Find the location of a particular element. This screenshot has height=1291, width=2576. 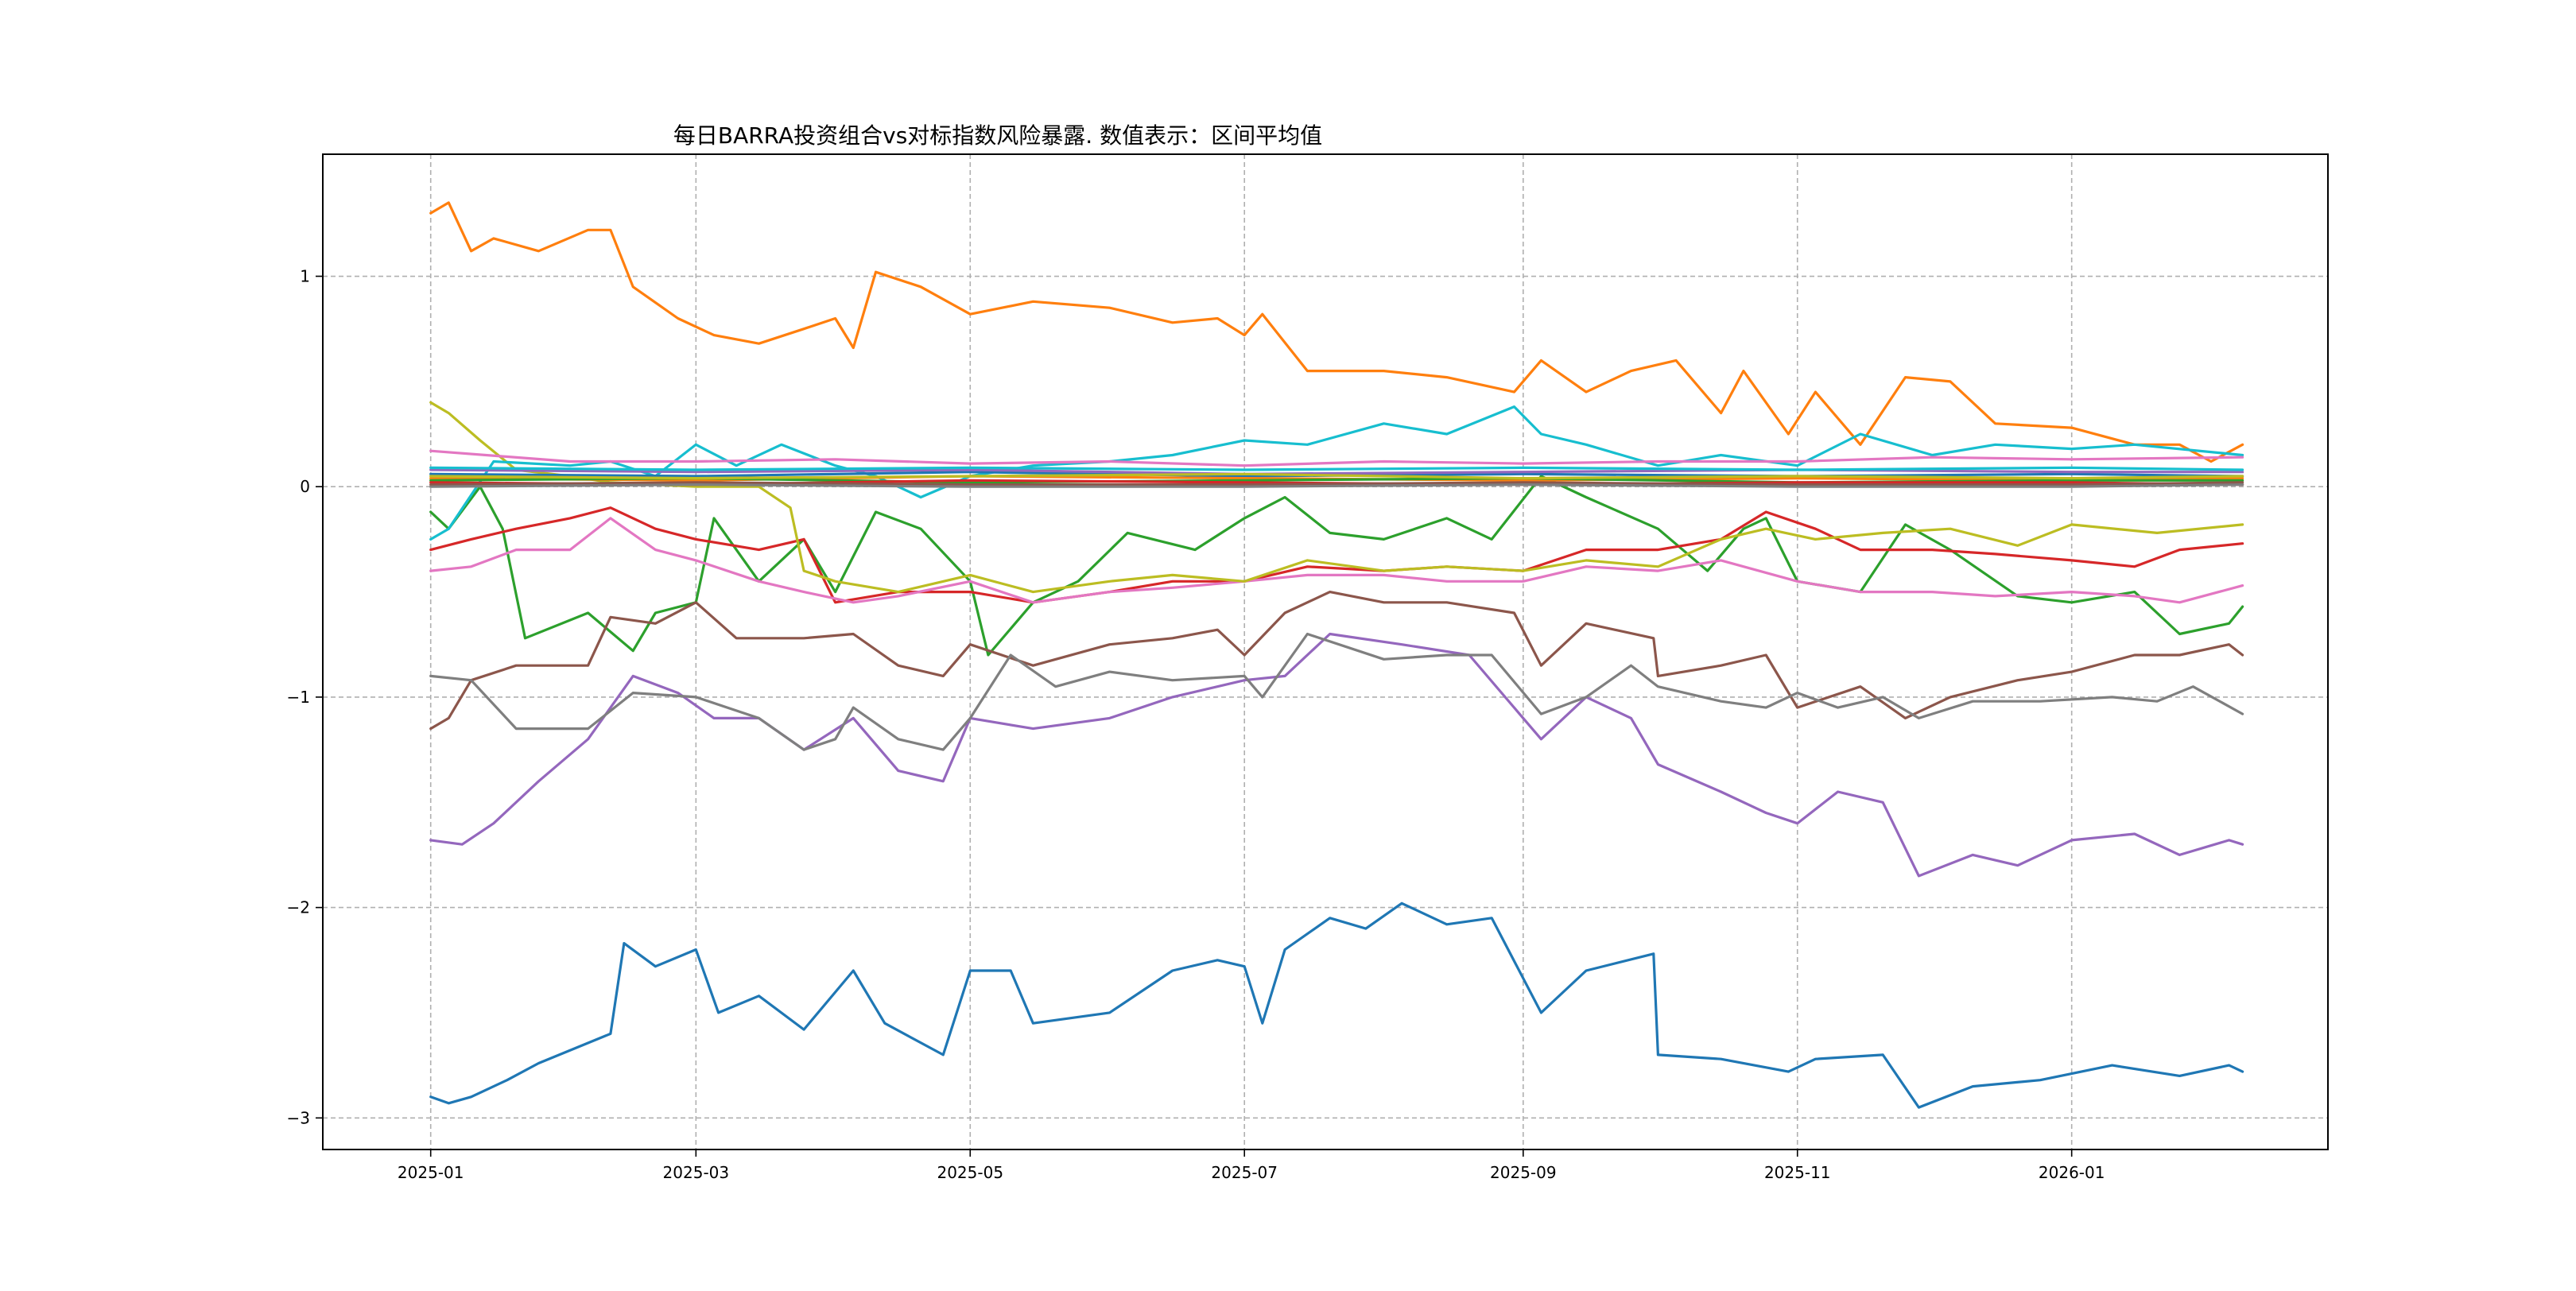

x-tick-label: 2025-01 is located at coordinates (431, 1172).